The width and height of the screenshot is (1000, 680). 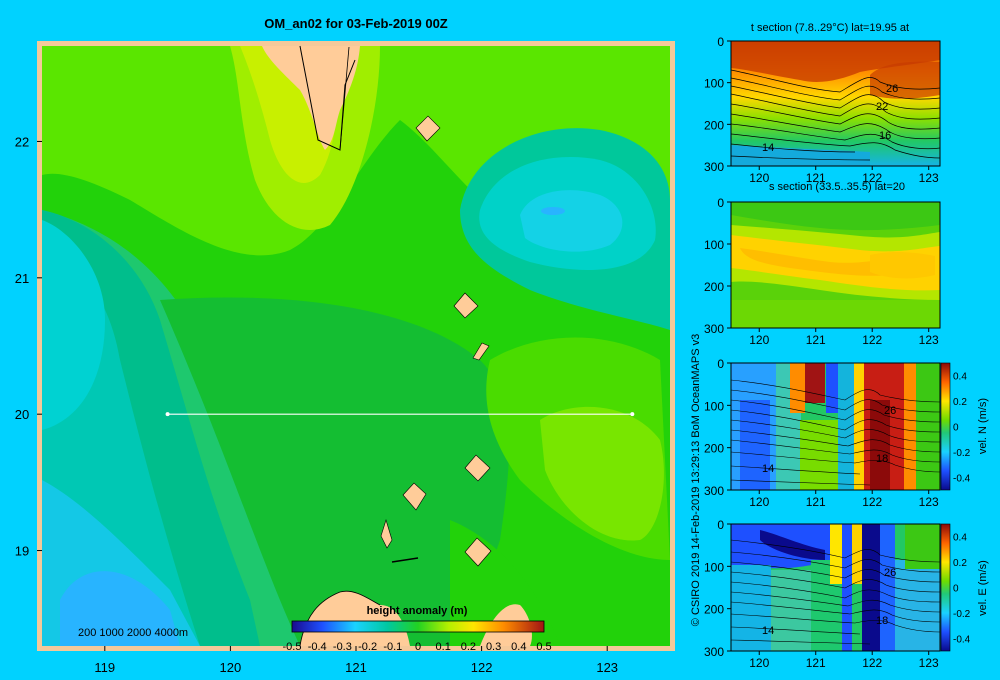 What do you see at coordinates (717, 104) in the screenshot?
I see `temp-y-ticks: 0 100 200 300` at bounding box center [717, 104].